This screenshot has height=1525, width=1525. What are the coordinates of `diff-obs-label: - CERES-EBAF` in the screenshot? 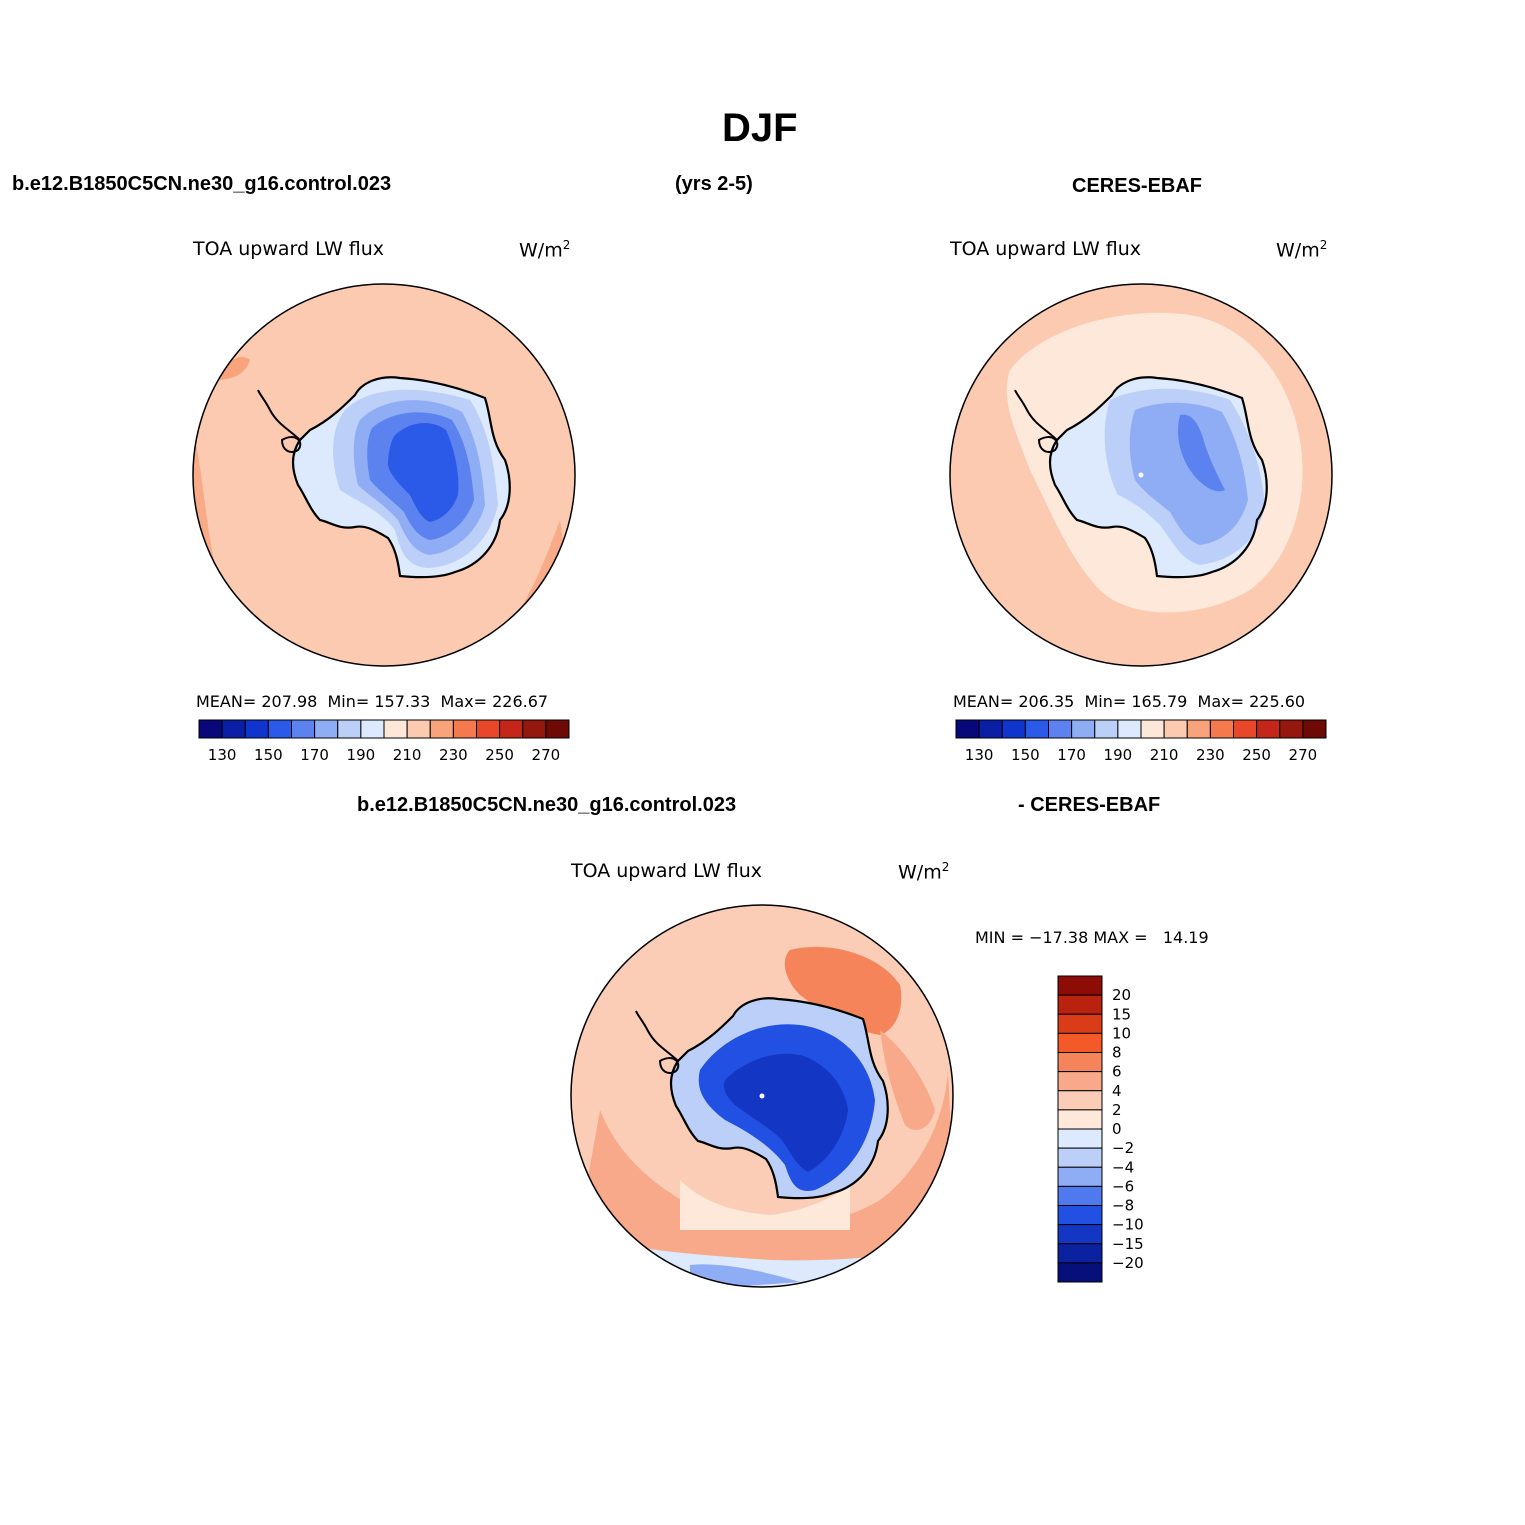 It's located at (1089, 805).